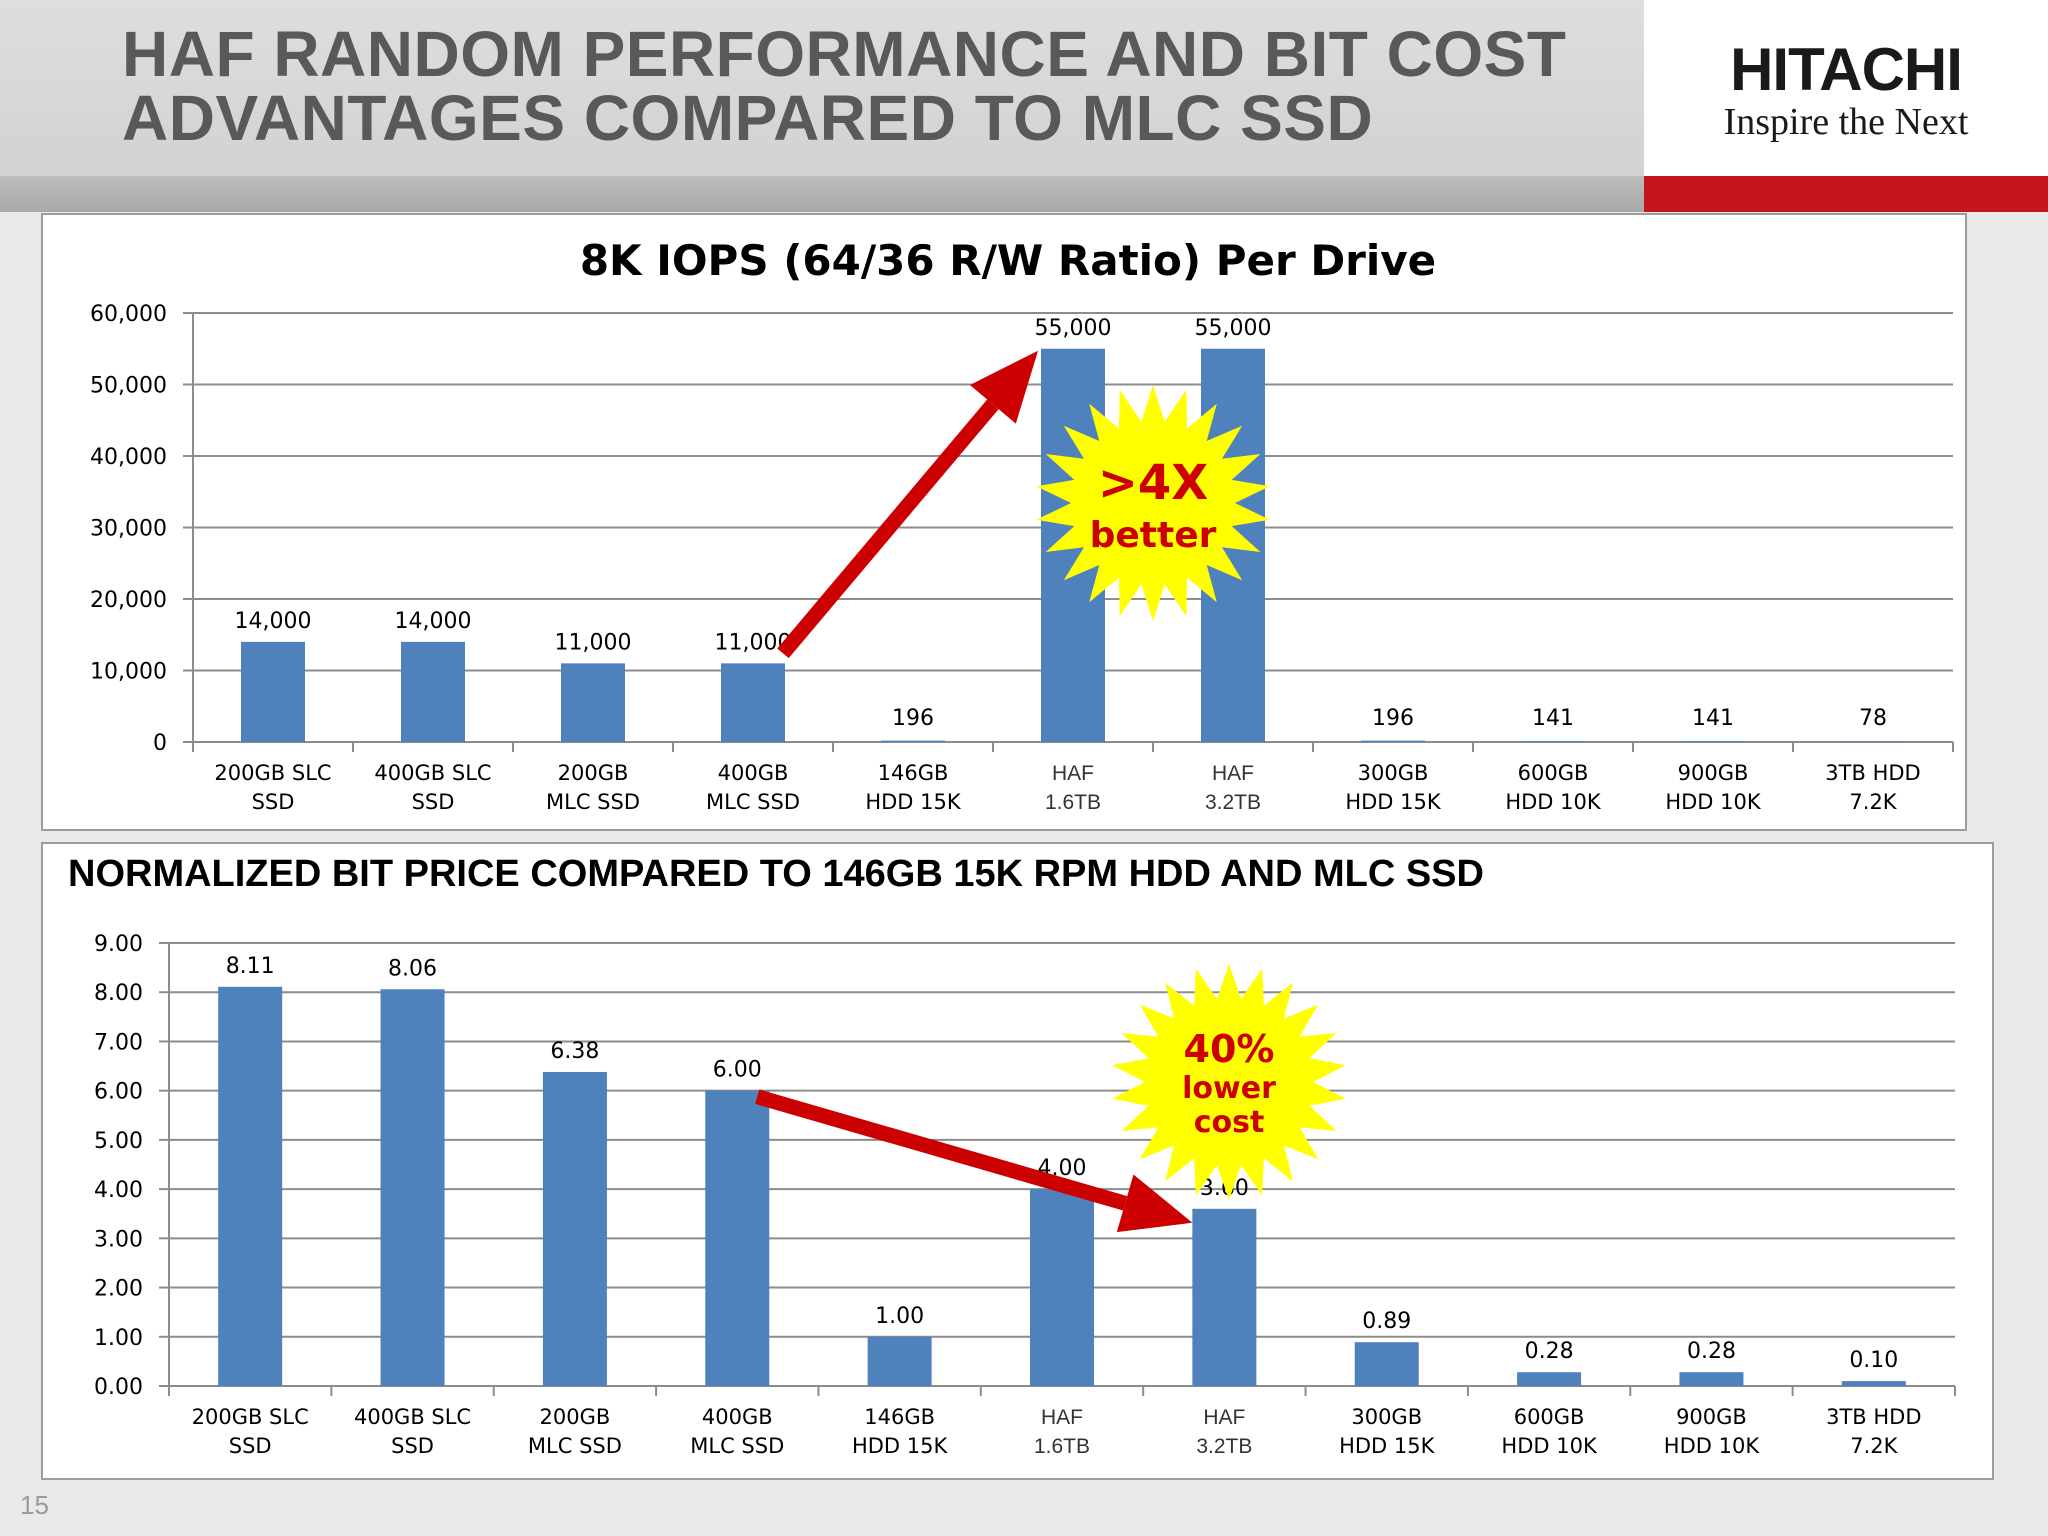 This screenshot has height=1536, width=2048. Describe the element at coordinates (593, 642) in the screenshot. I see `iops-data-label: 11,000` at that location.